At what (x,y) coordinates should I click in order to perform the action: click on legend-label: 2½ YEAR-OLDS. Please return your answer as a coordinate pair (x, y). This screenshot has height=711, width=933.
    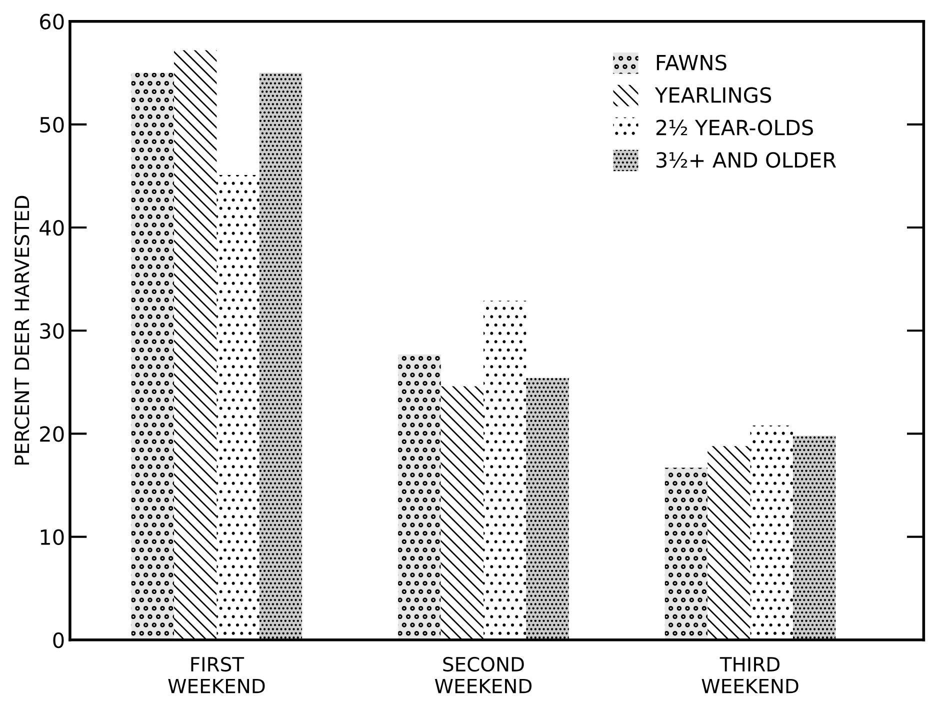
    Looking at the image, I should click on (734, 128).